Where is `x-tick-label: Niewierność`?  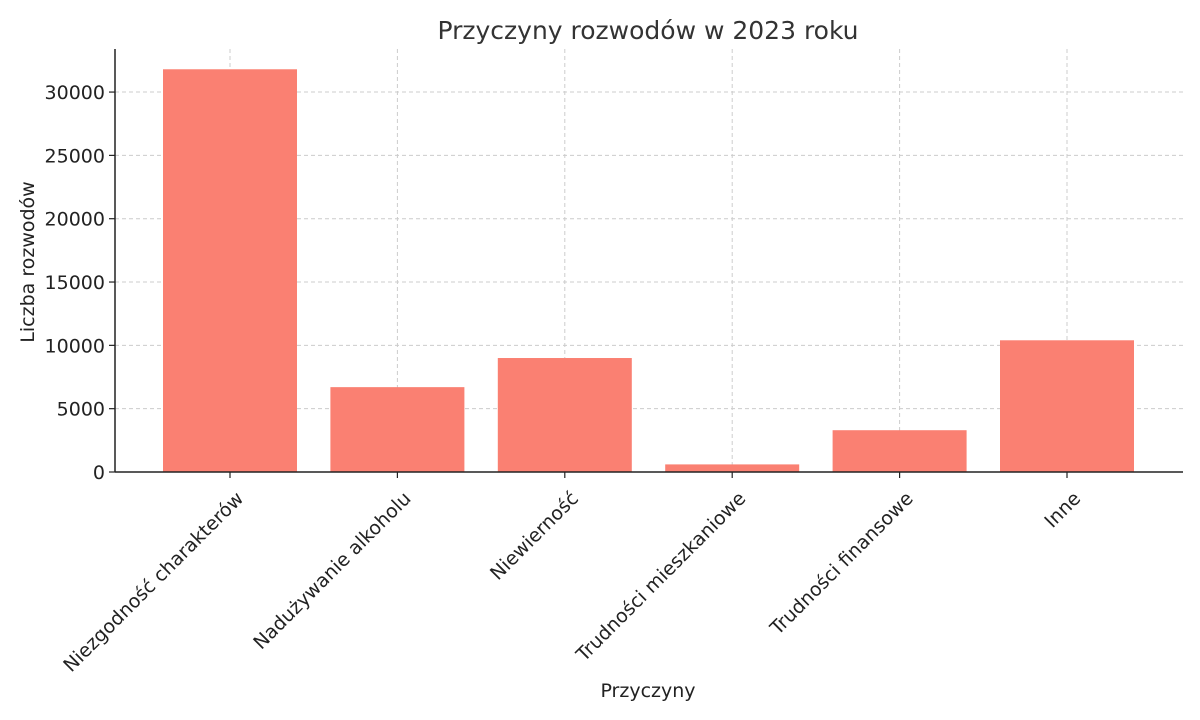
x-tick-label: Niewierność is located at coordinates (534, 536).